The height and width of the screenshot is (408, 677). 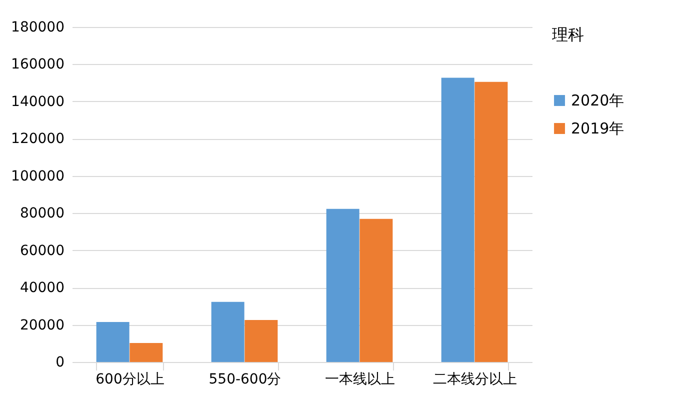 I want to click on x-tick-label: 550-600分, so click(x=245, y=380).